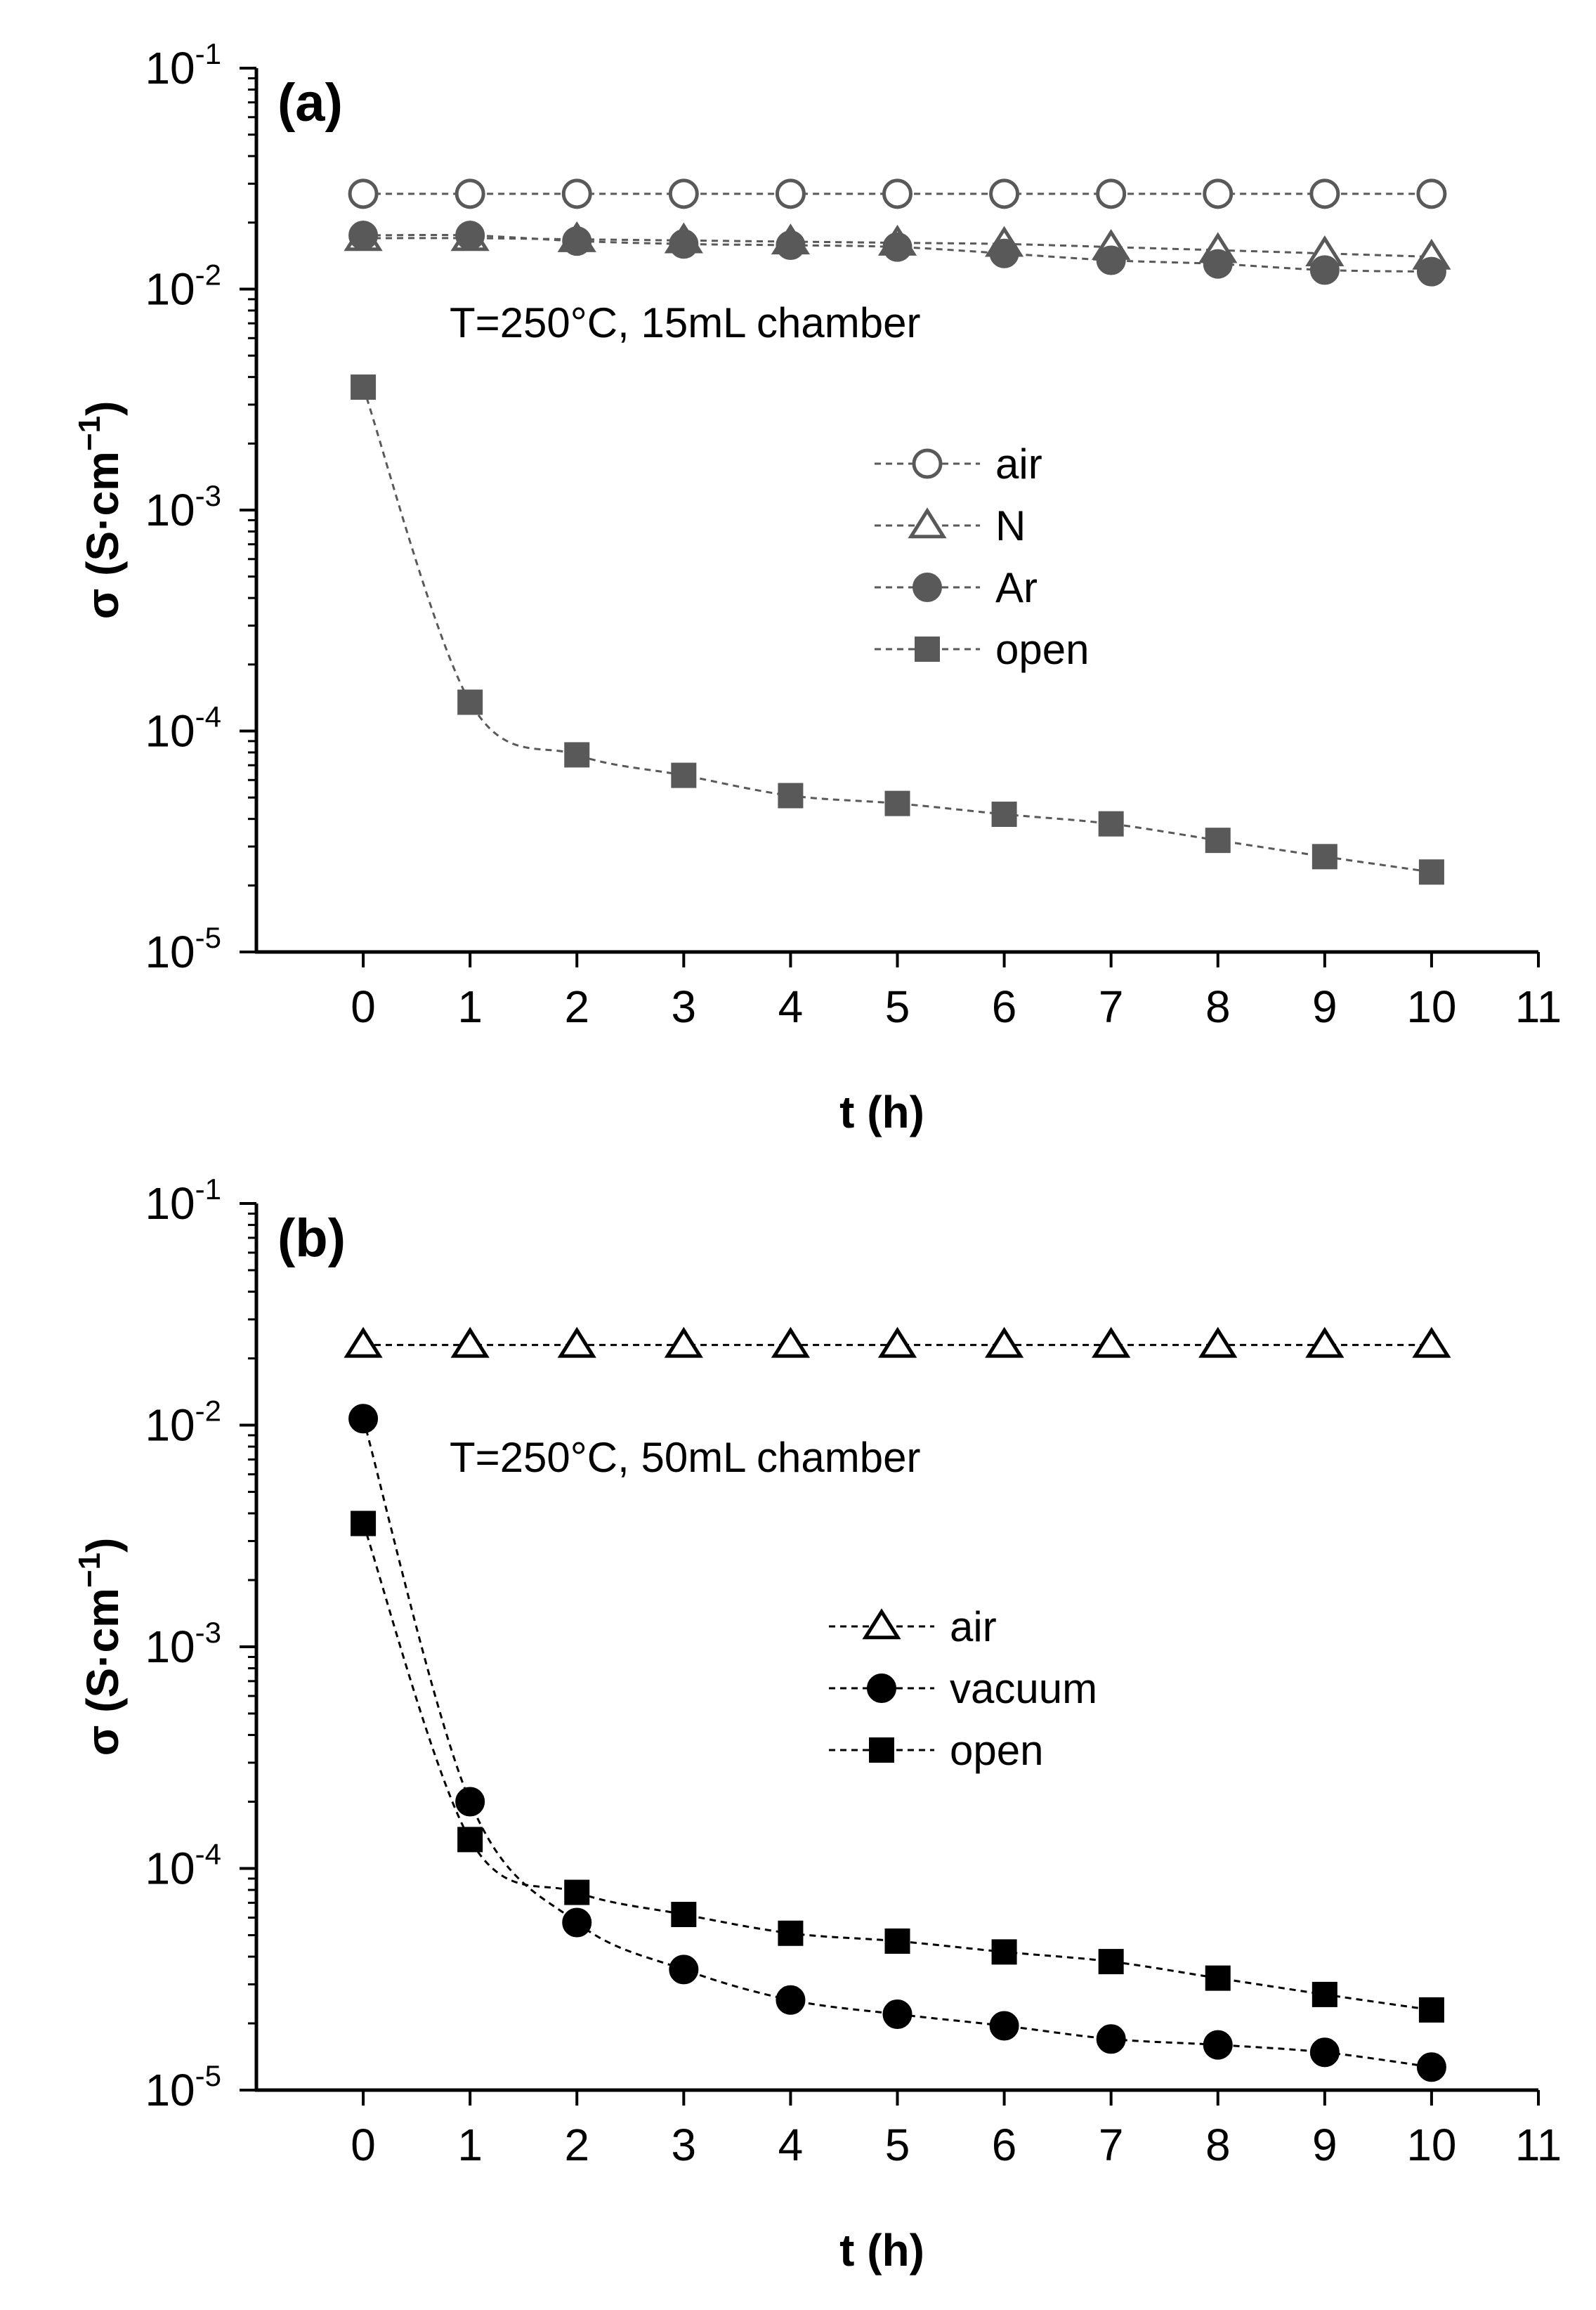 This screenshot has width=1596, height=2310. I want to click on y-tick-label: 10⁻³, so click(183, 507).